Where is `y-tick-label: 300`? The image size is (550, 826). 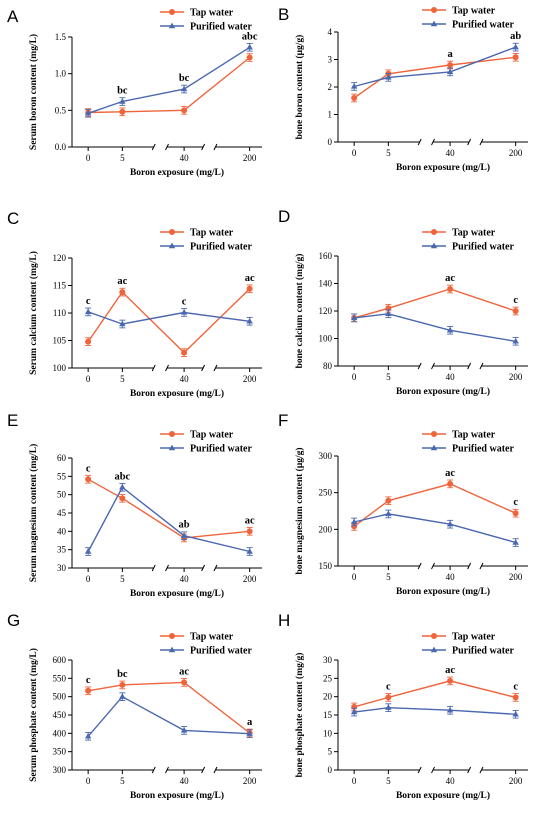
y-tick-label: 300 is located at coordinates (326, 456).